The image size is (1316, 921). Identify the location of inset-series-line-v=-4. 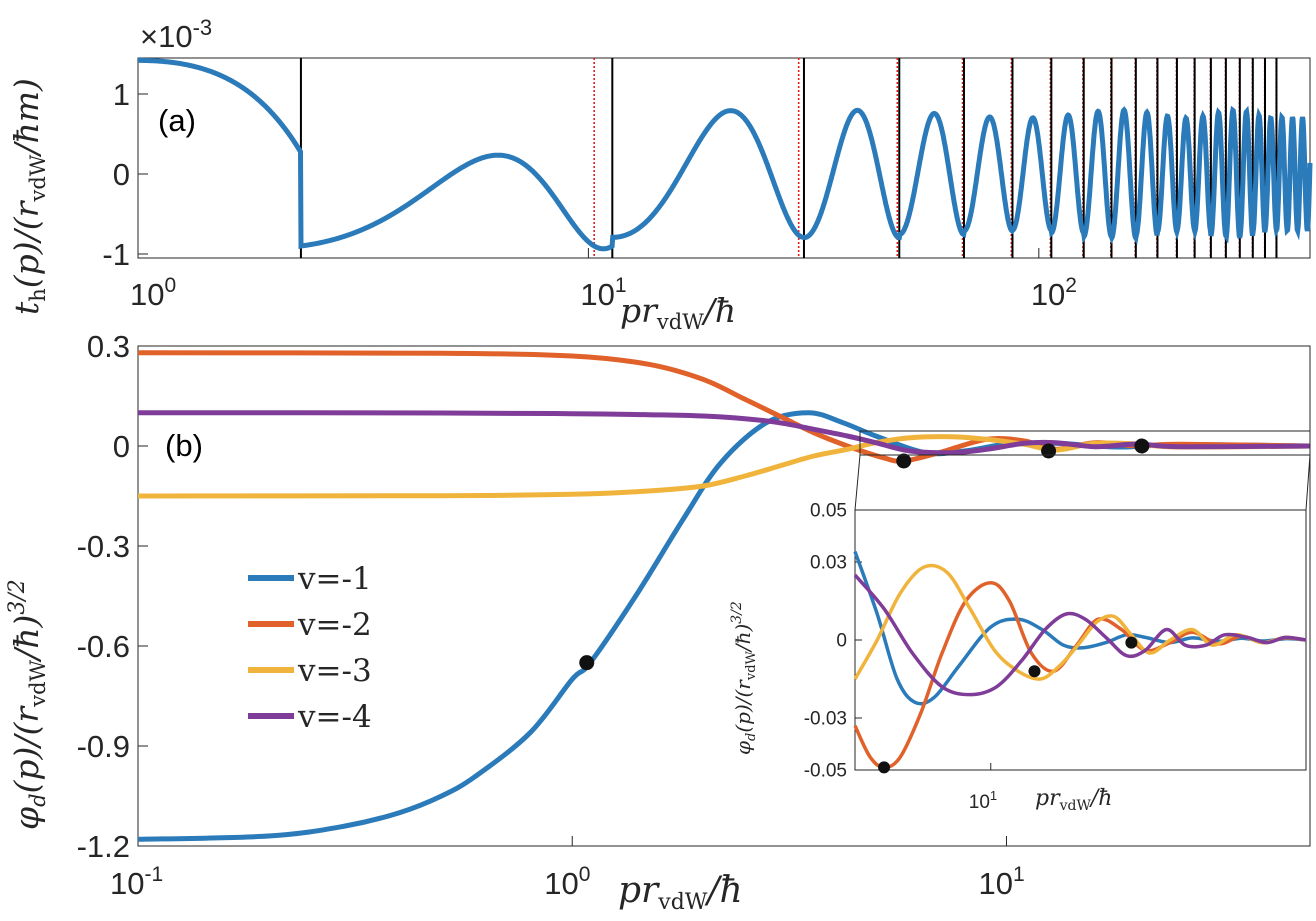
(1080, 635).